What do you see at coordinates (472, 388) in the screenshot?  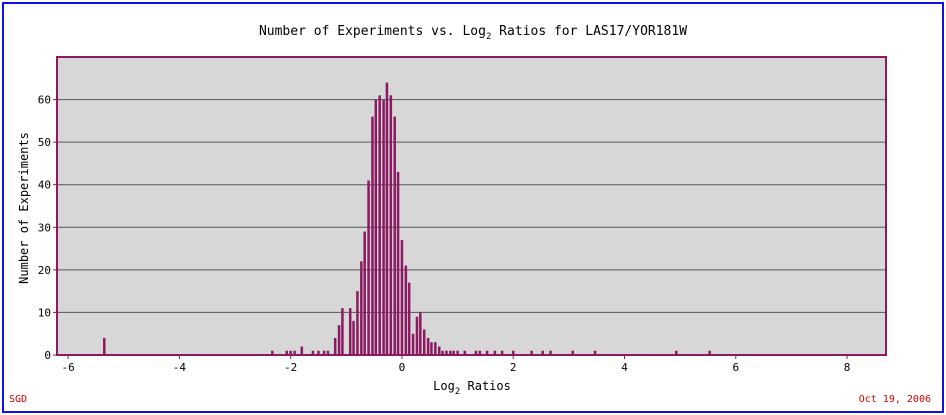 I see `x-axis-label: Log2 Ratios` at bounding box center [472, 388].